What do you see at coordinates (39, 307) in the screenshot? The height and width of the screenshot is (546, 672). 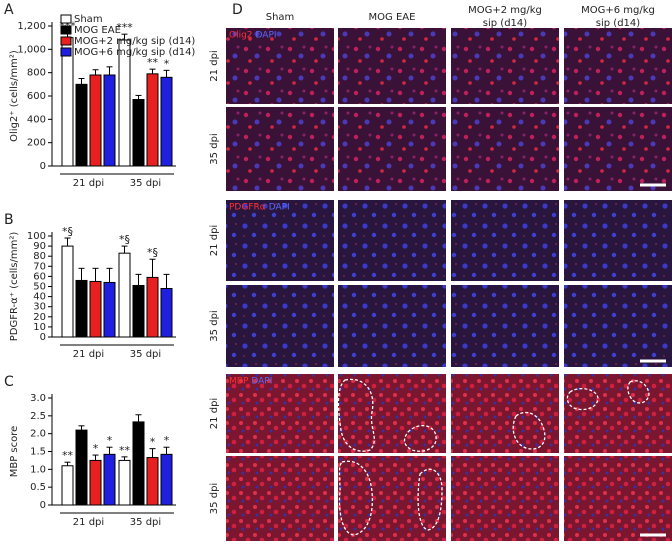 I see `y-tick-label: 30` at bounding box center [39, 307].